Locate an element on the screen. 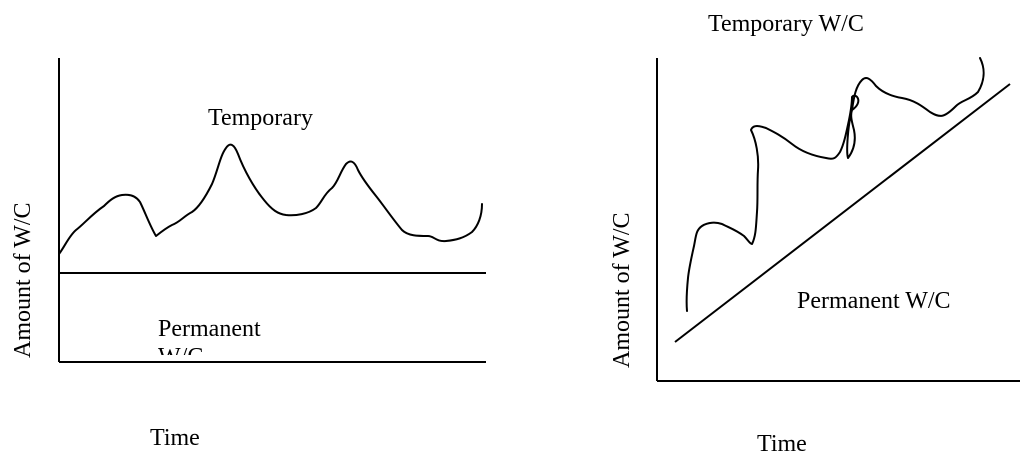  left-temporary-label: Temporary is located at coordinates (260, 118).